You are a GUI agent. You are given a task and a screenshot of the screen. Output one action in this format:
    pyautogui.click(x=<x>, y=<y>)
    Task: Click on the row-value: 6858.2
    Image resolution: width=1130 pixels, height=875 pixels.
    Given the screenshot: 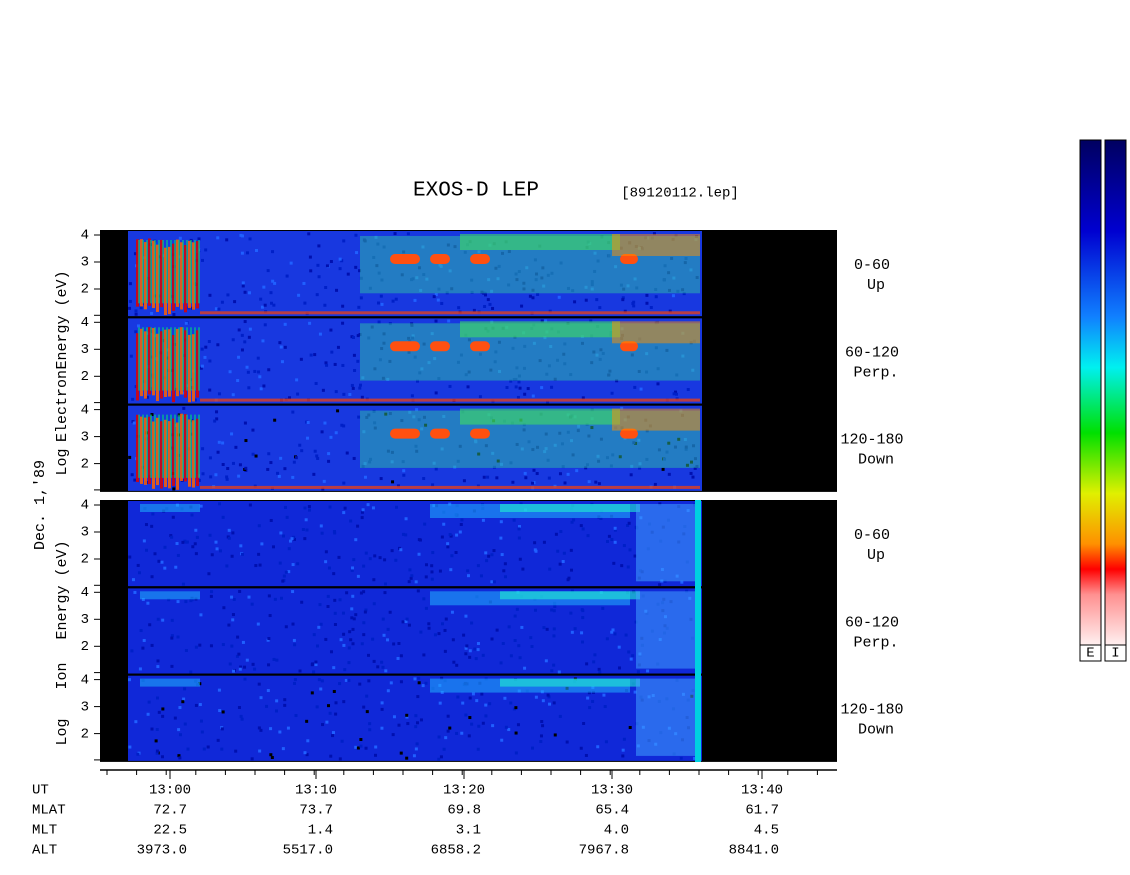 What is the action you would take?
    pyautogui.click(x=456, y=851)
    